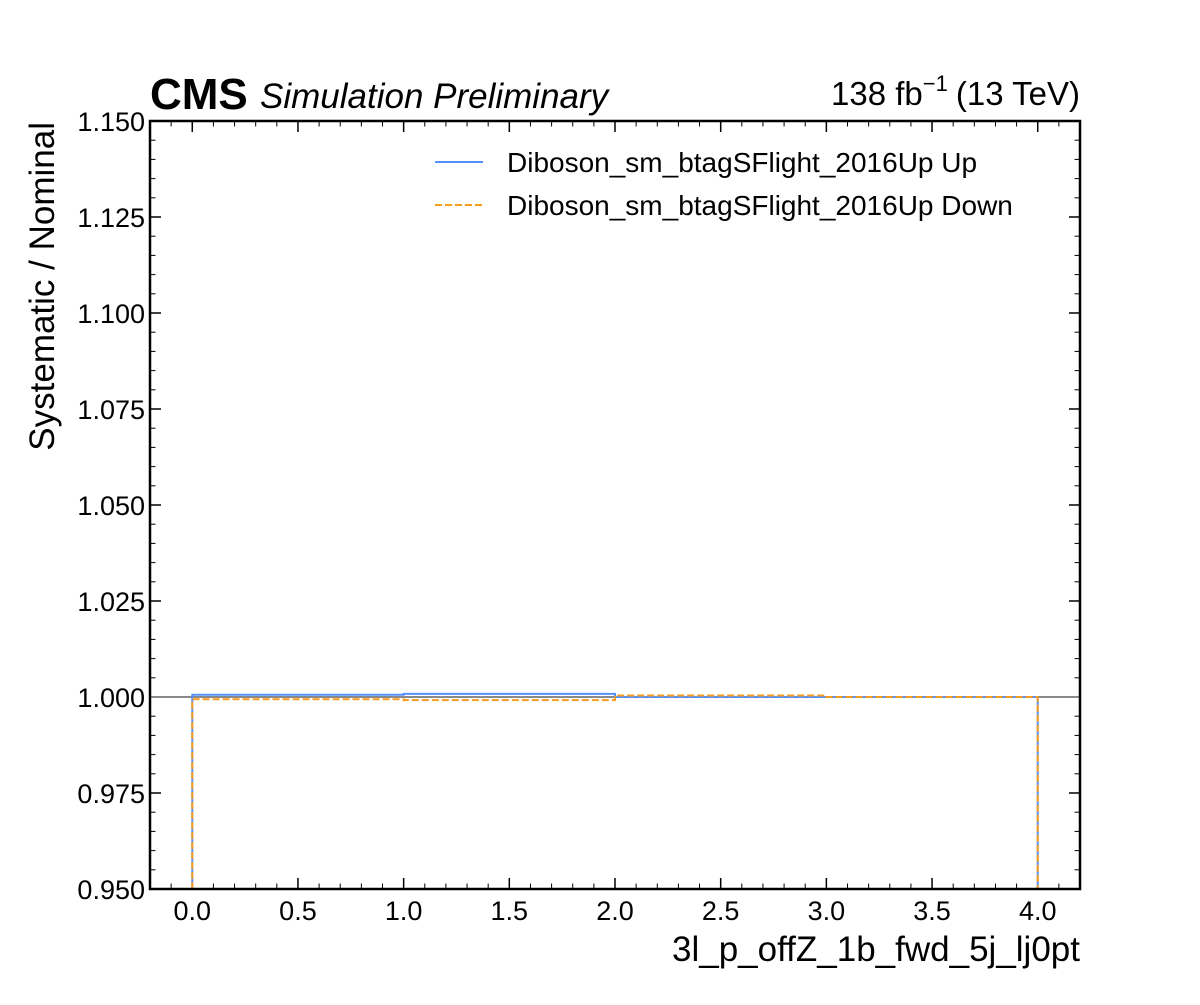  Describe the element at coordinates (404, 911) in the screenshot. I see `x-tick-label: 1.0` at that location.